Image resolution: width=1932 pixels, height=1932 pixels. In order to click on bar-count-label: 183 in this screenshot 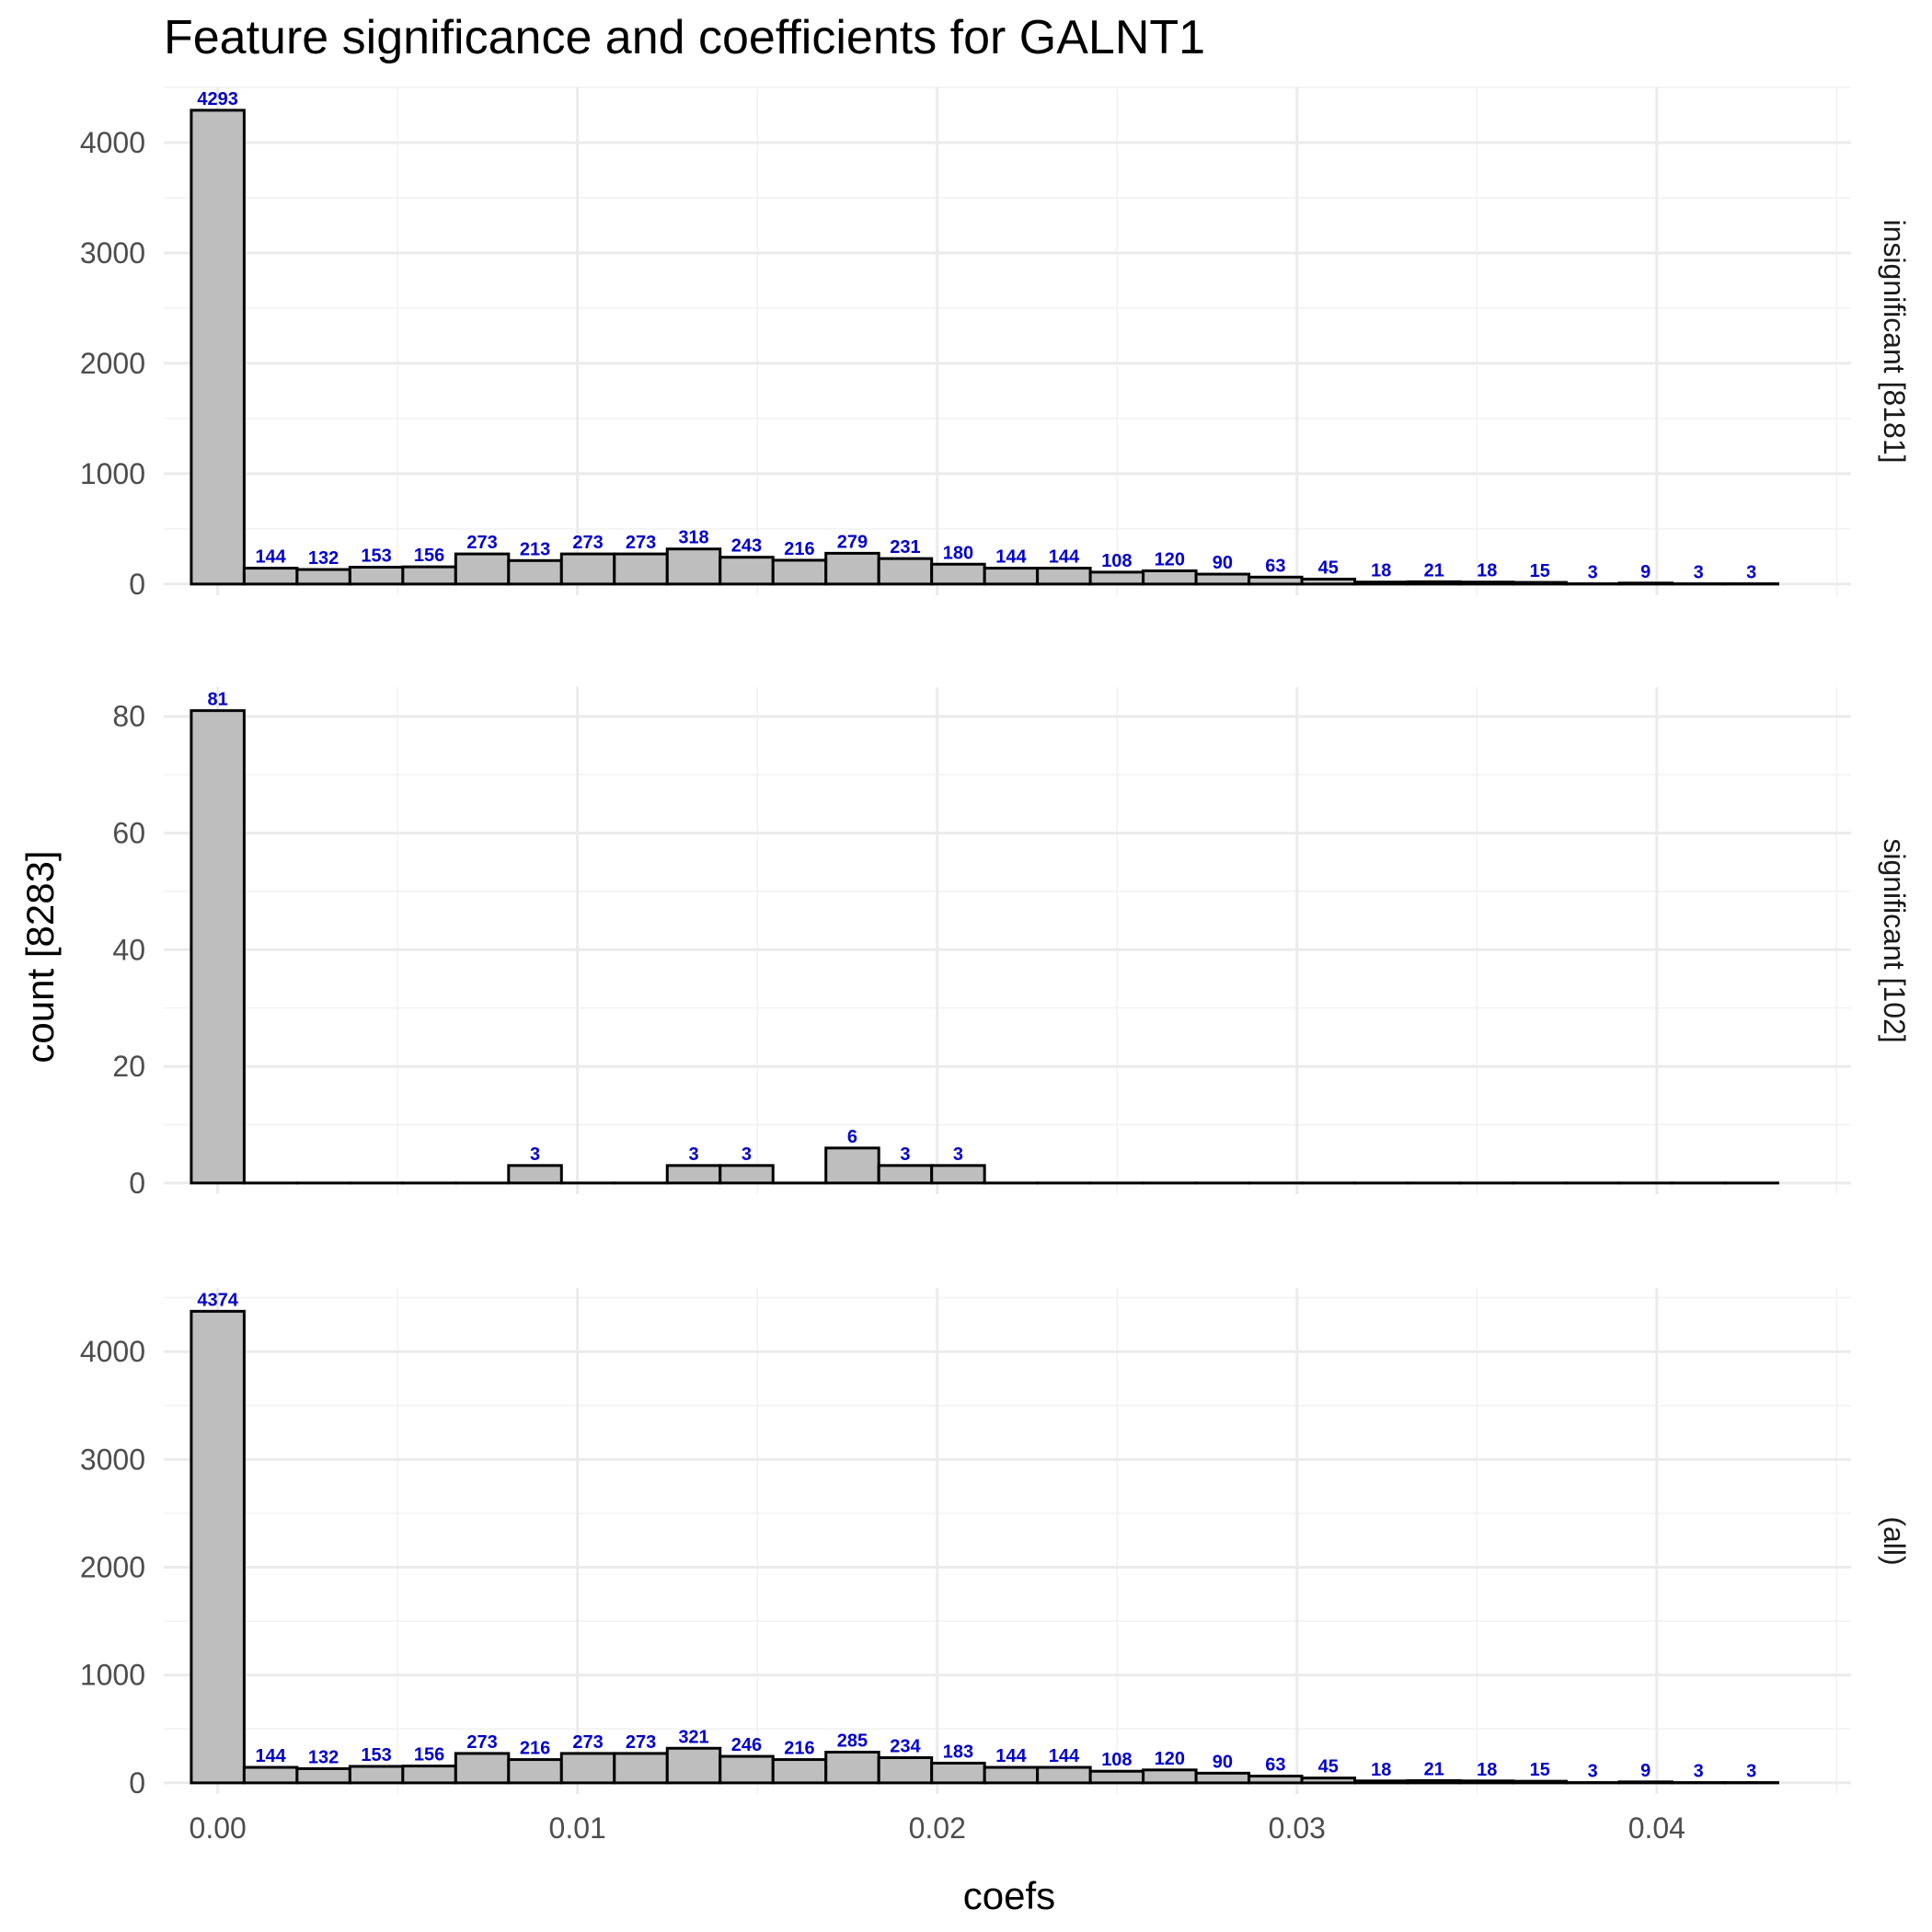, I will do `click(958, 1752)`.